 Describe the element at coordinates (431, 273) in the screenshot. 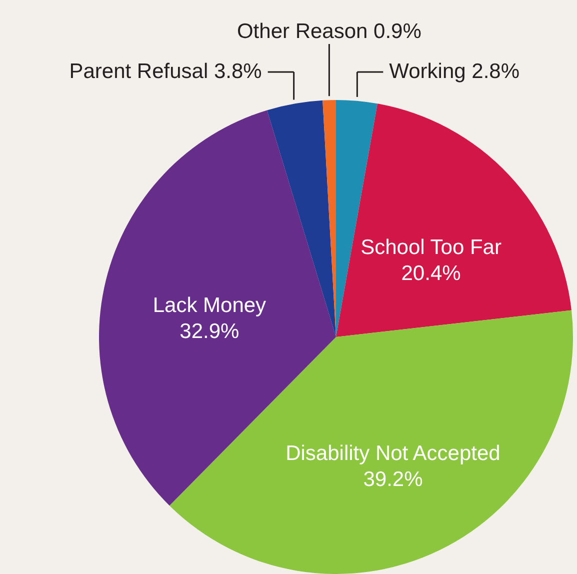

I see `data-label: 20.4%` at that location.